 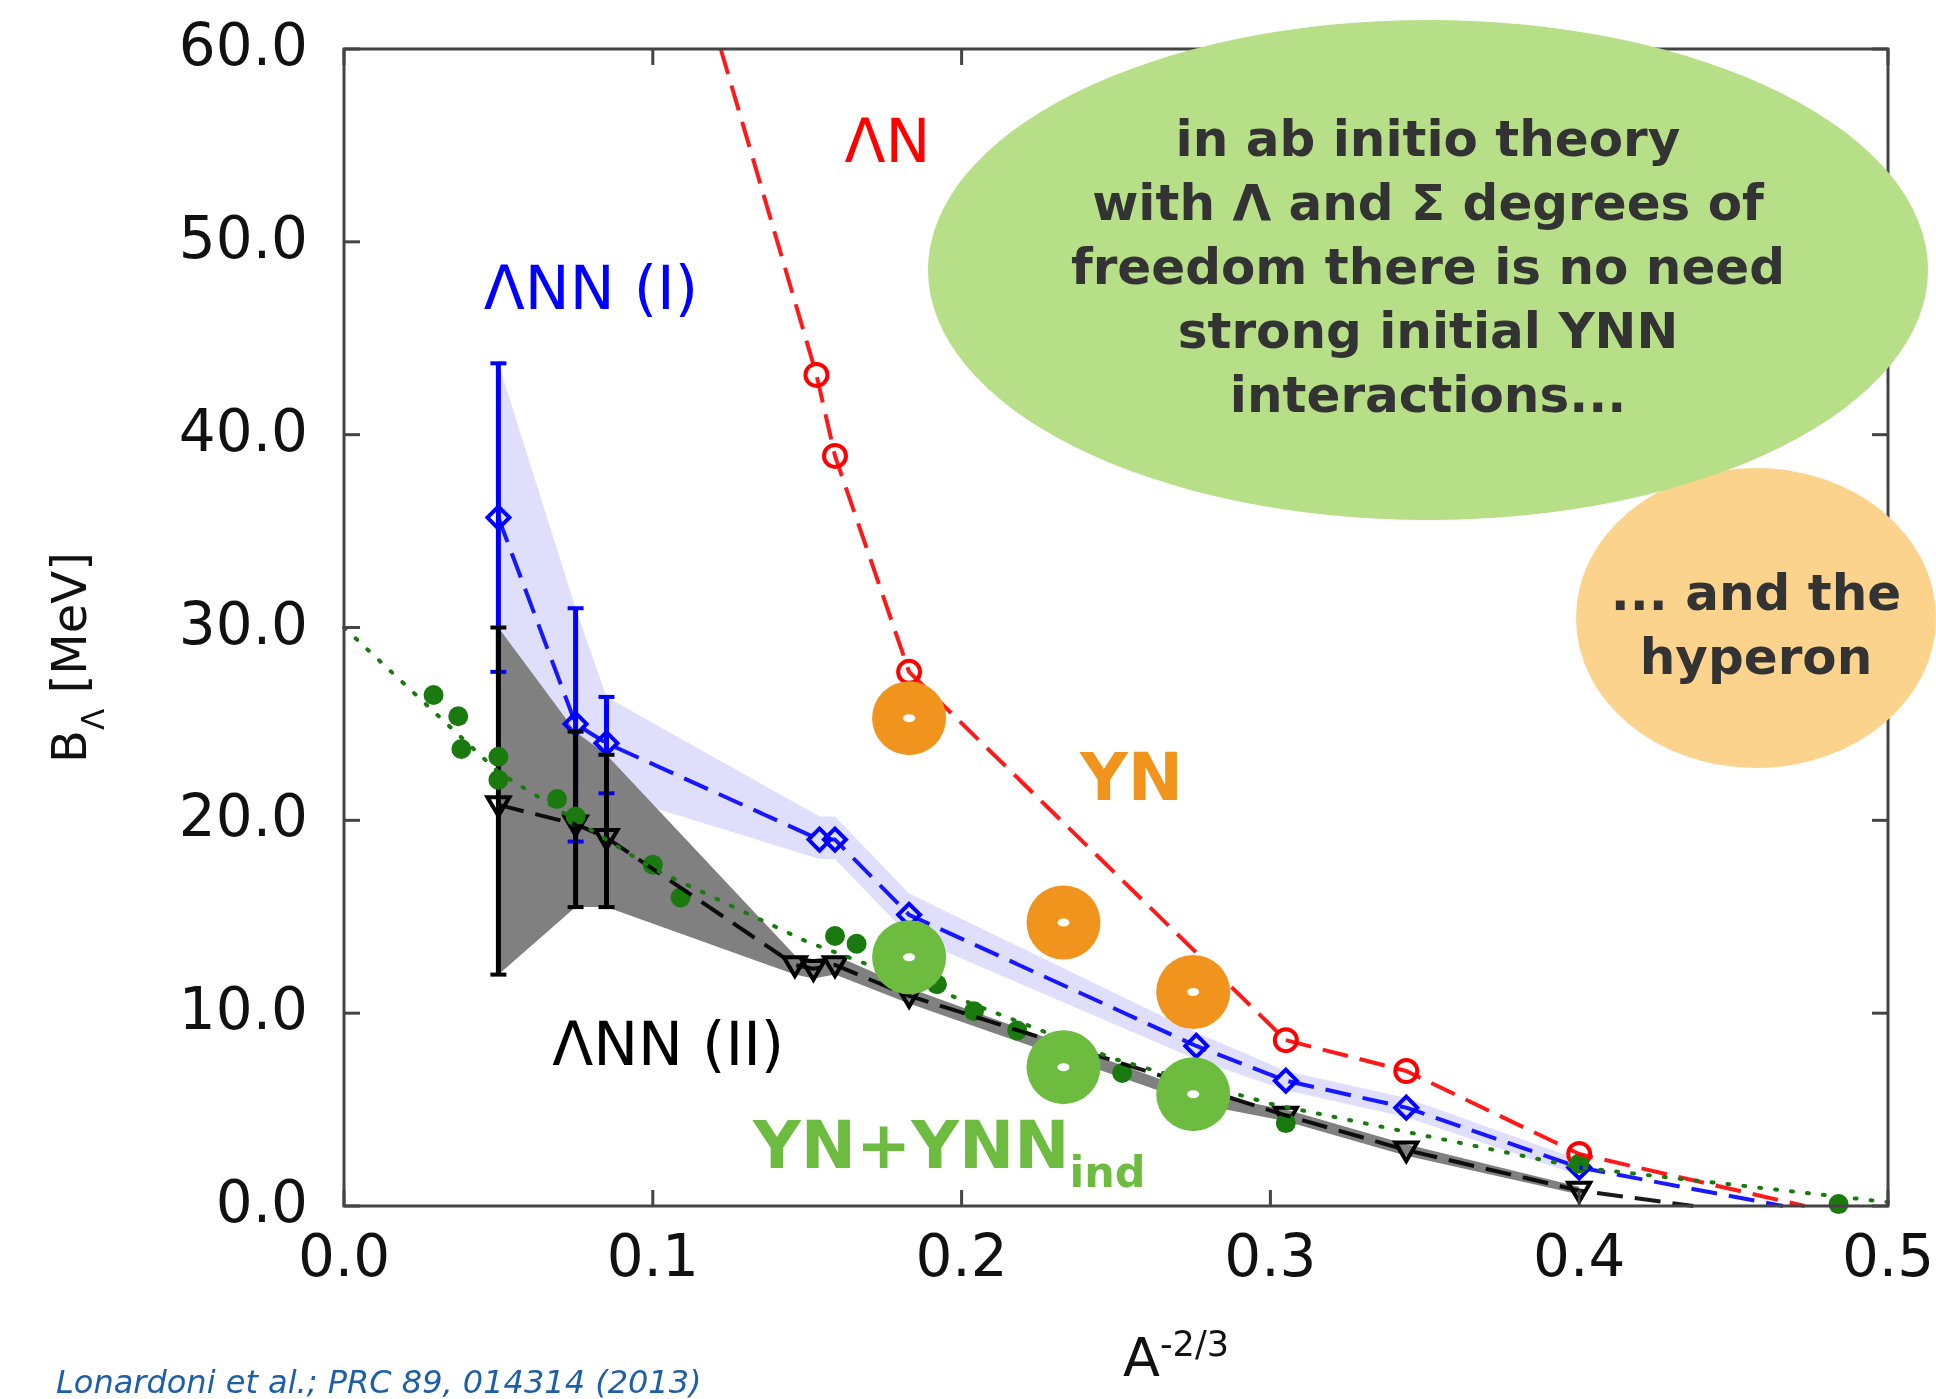 I want to click on x-tick-label: 0.1, so click(x=652, y=1256).